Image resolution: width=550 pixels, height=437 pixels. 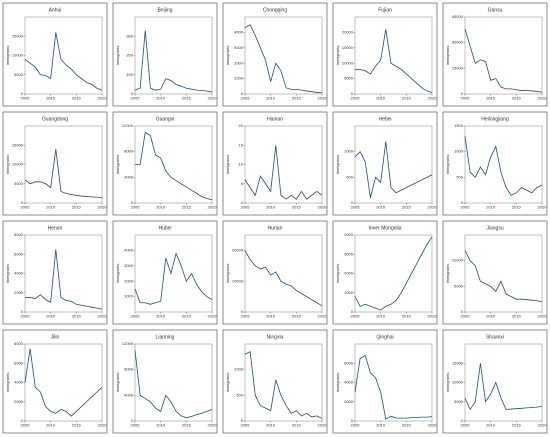 I want to click on y-tick-label: 20, so click(x=241, y=125).